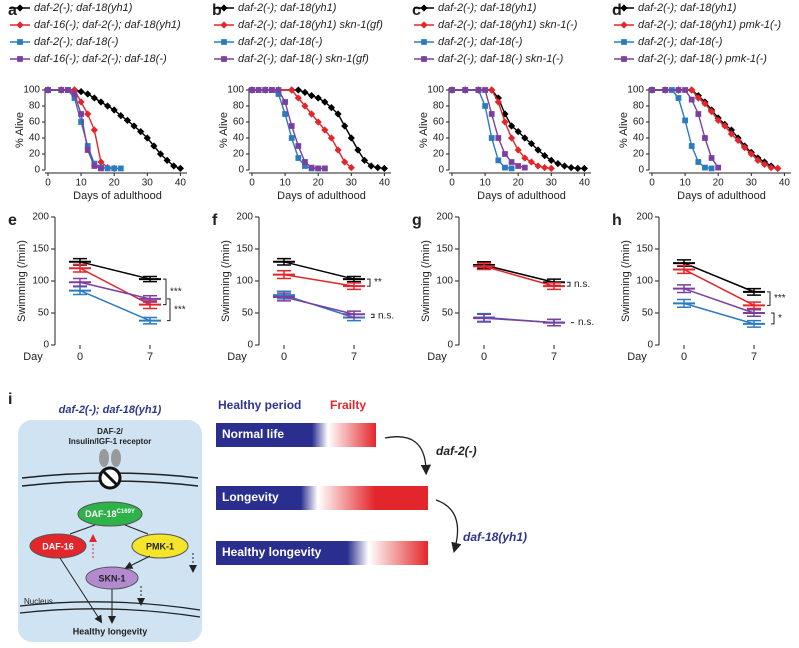  Describe the element at coordinates (456, 451) in the screenshot. I see `arrow-label: daf-2(-)` at that location.